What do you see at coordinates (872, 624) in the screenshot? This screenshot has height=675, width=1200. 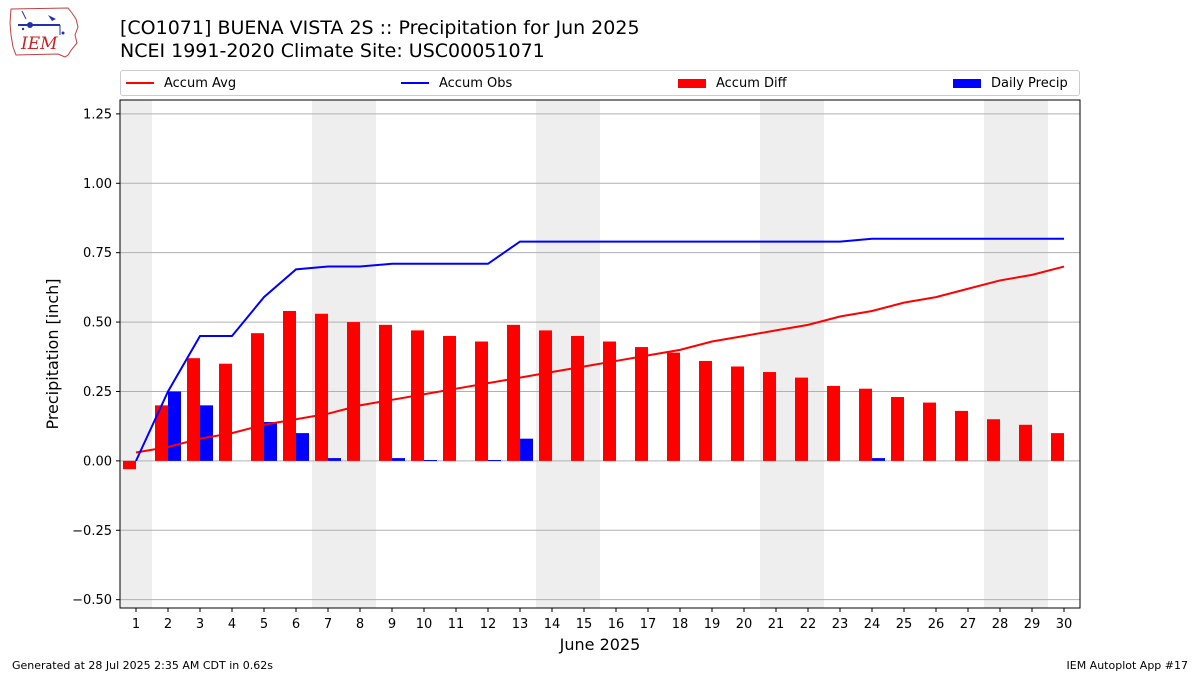 I see `x-tick-label: 24` at bounding box center [872, 624].